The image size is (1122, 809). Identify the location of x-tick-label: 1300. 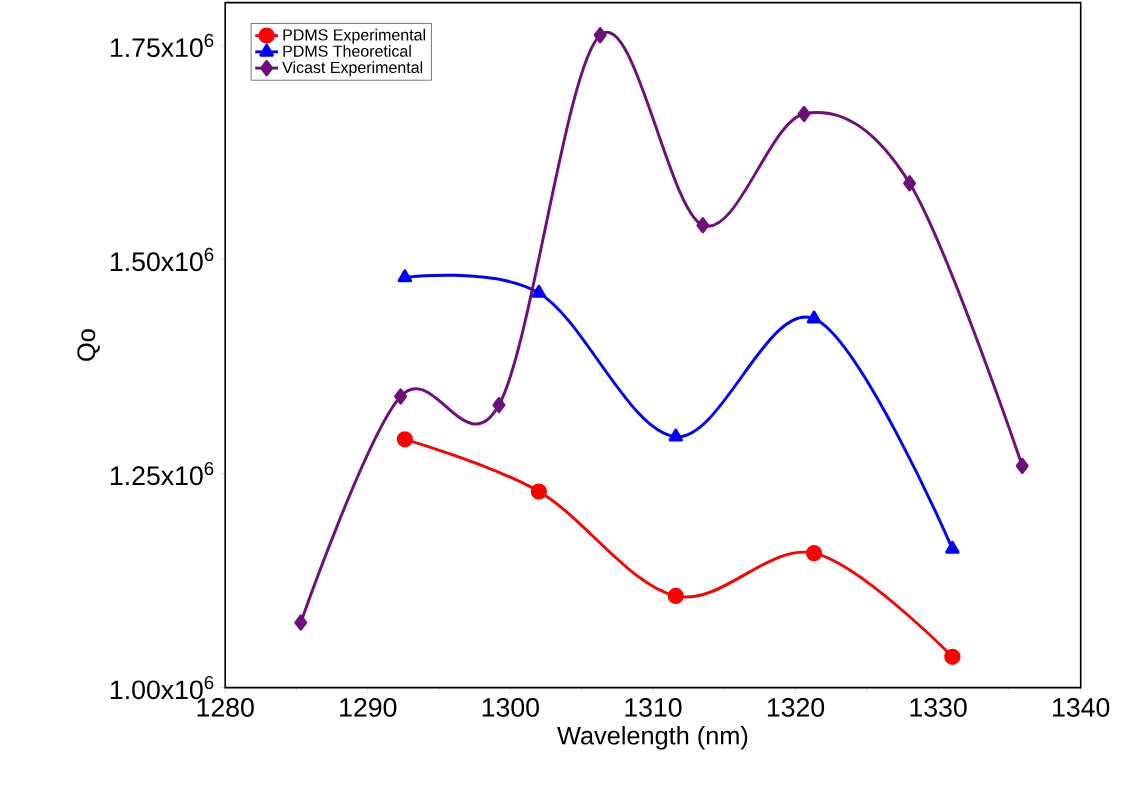
(510, 707).